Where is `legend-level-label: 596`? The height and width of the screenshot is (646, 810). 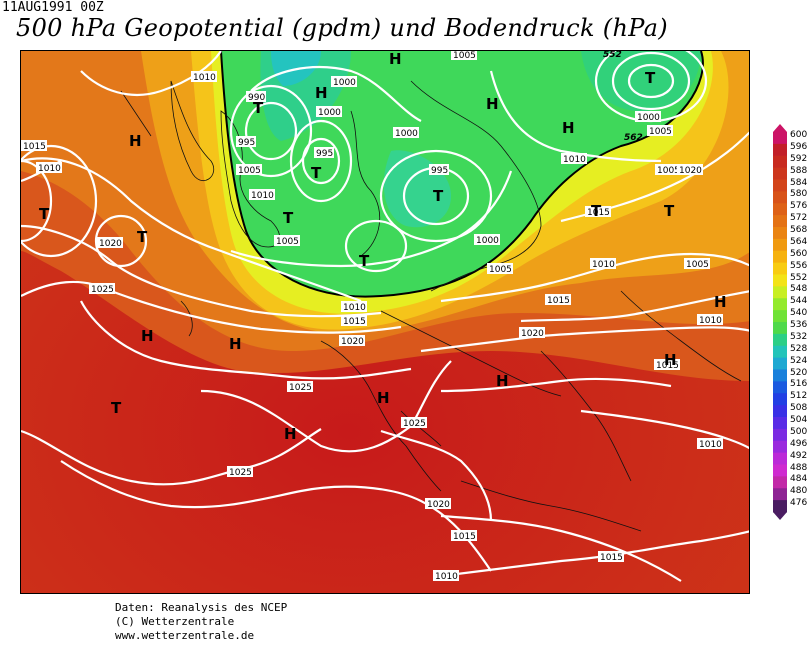
legend-level-label: 596 is located at coordinates (799, 146).